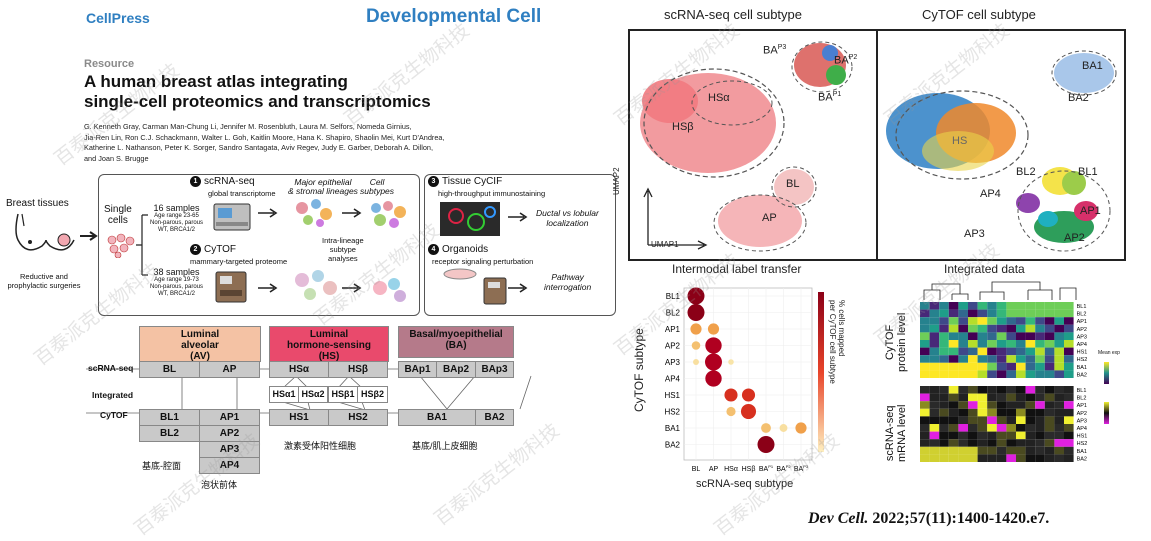 Image resolution: width=1151 pixels, height=541 pixels. What do you see at coordinates (1082, 399) in the screenshot?
I see `heatmap-row-label: BL2` at bounding box center [1082, 399].